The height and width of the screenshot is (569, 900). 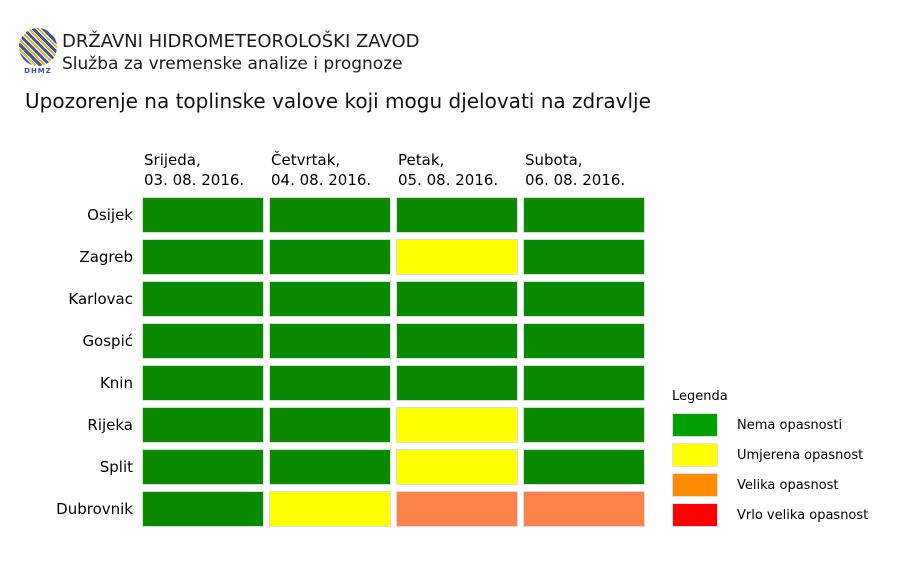 What do you see at coordinates (800, 455) in the screenshot?
I see `legend-label: Umjerena opasnost` at bounding box center [800, 455].